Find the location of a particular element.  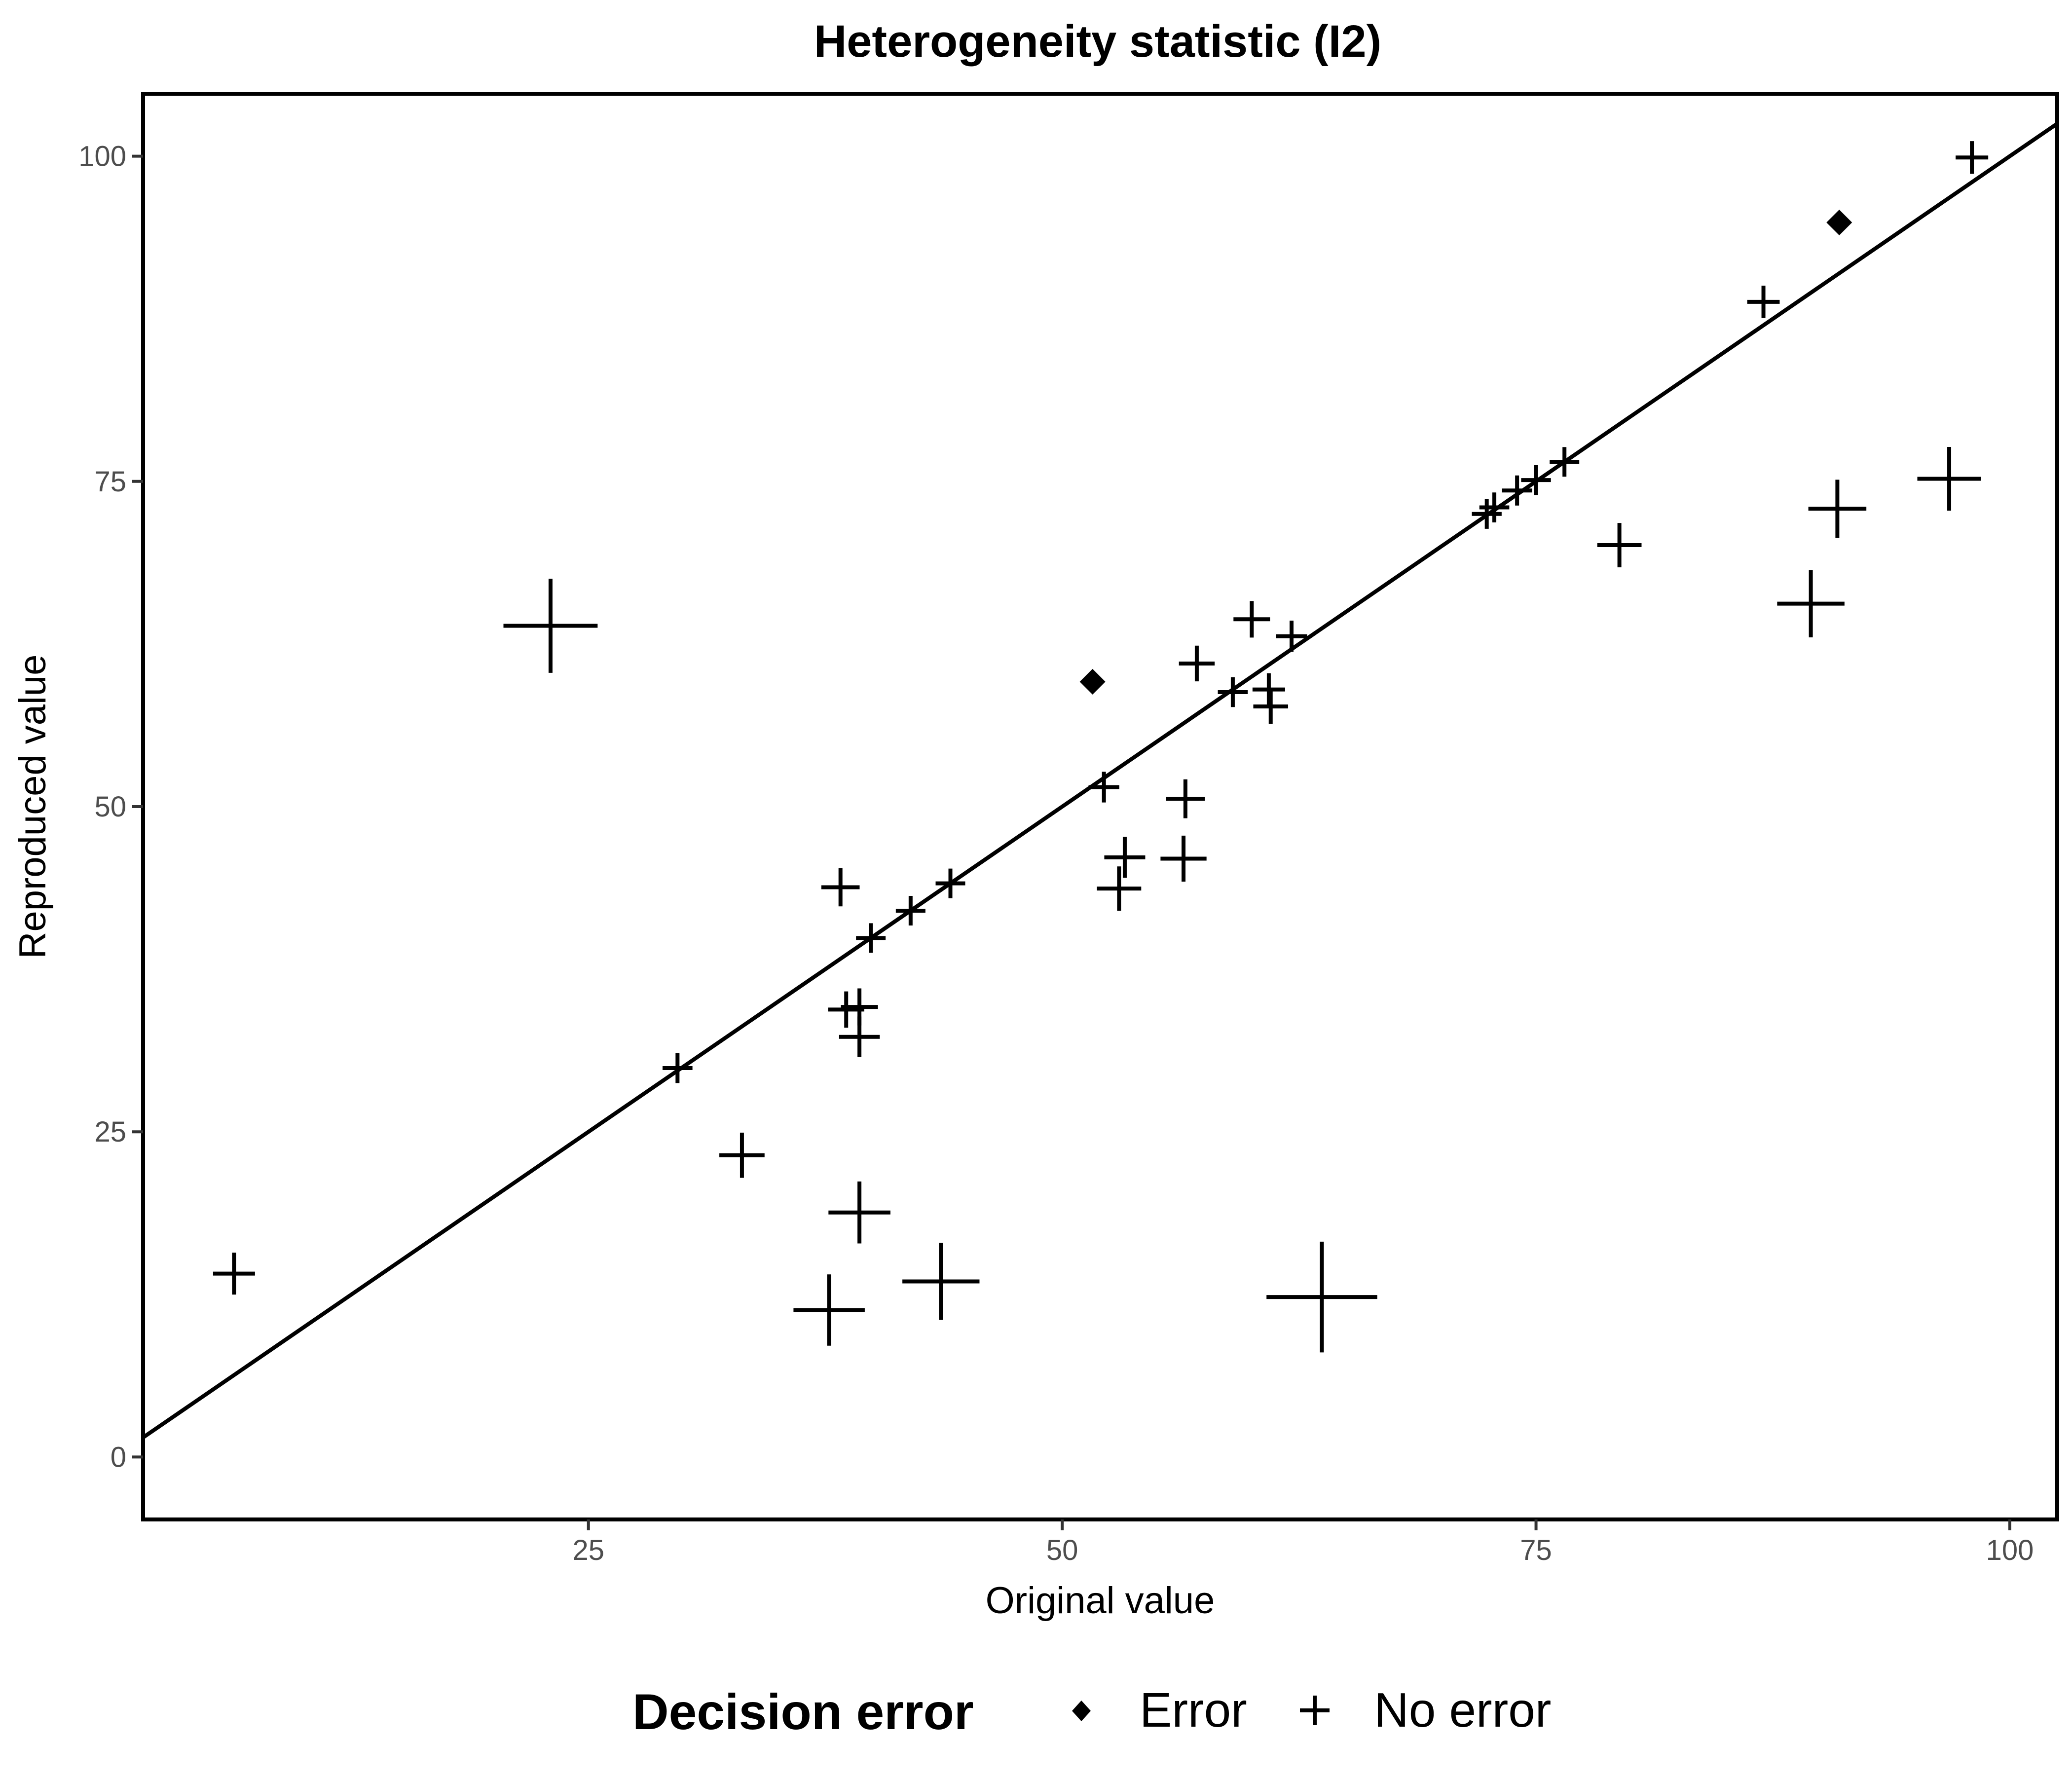

x-tick-label: 75 is located at coordinates (1536, 1550).